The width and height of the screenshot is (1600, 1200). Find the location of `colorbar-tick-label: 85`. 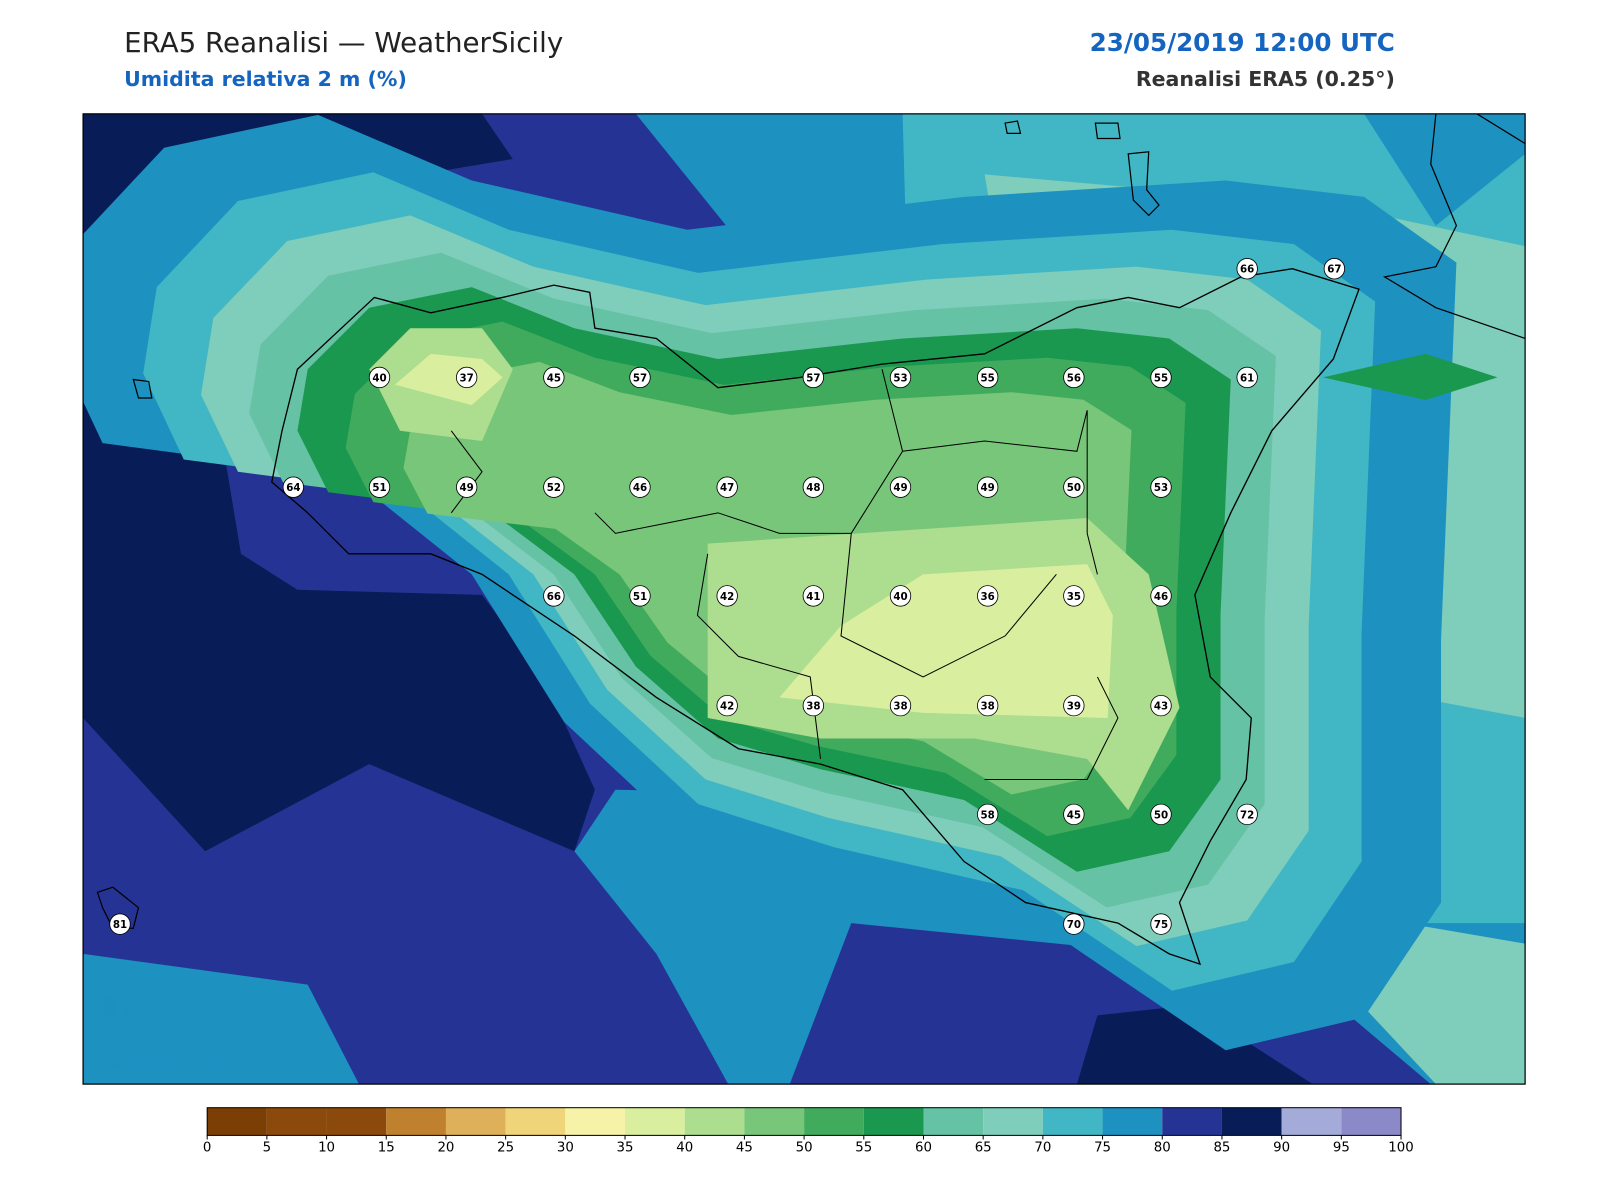

colorbar-tick-label: 85 is located at coordinates (1221, 1148).